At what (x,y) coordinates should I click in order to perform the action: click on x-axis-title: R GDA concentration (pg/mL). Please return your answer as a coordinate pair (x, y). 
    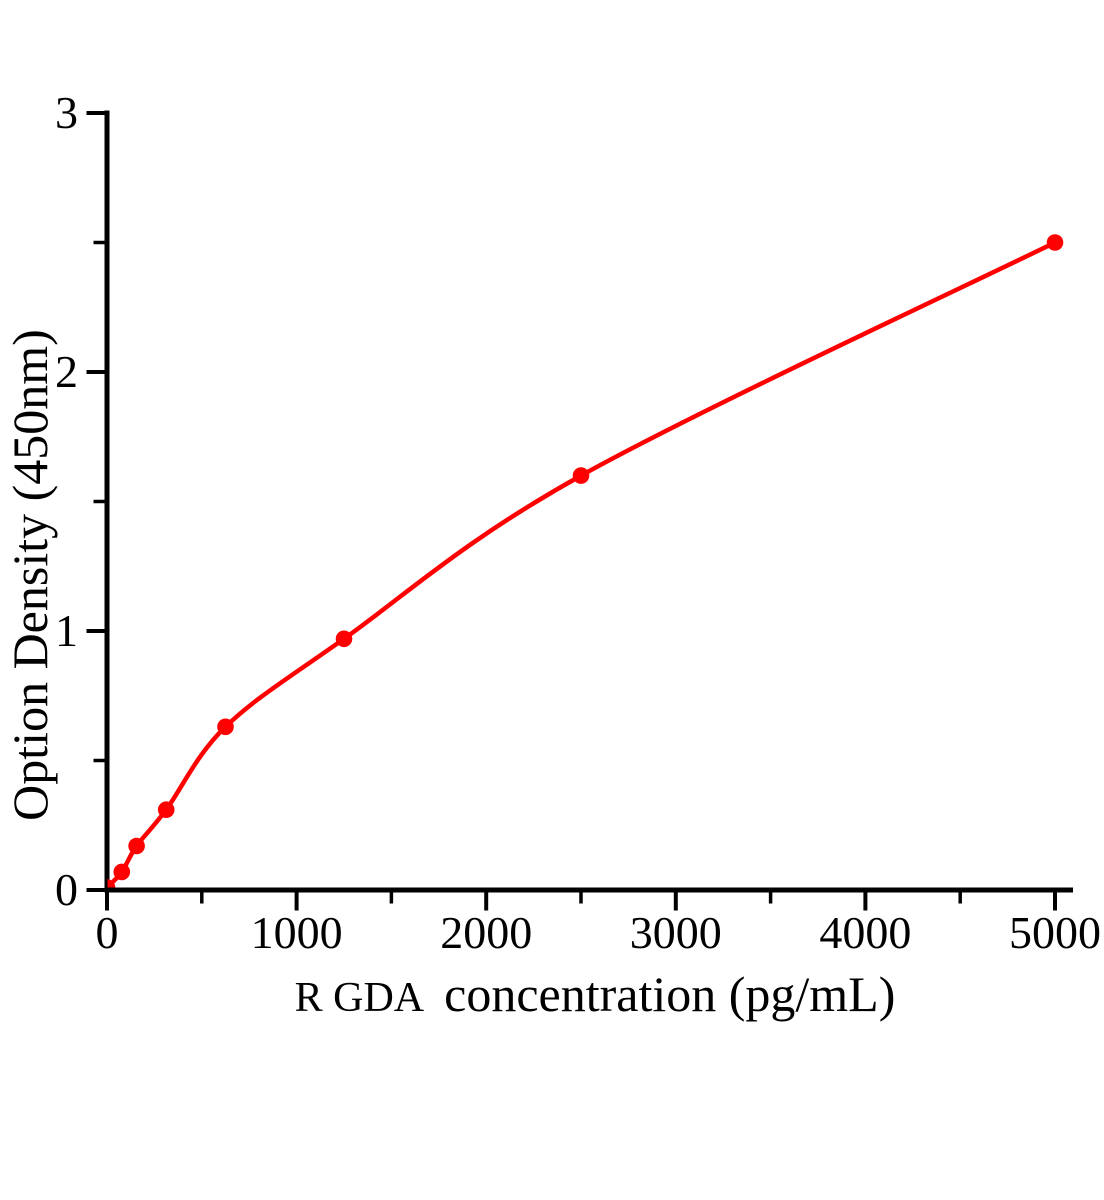
    Looking at the image, I should click on (595, 994).